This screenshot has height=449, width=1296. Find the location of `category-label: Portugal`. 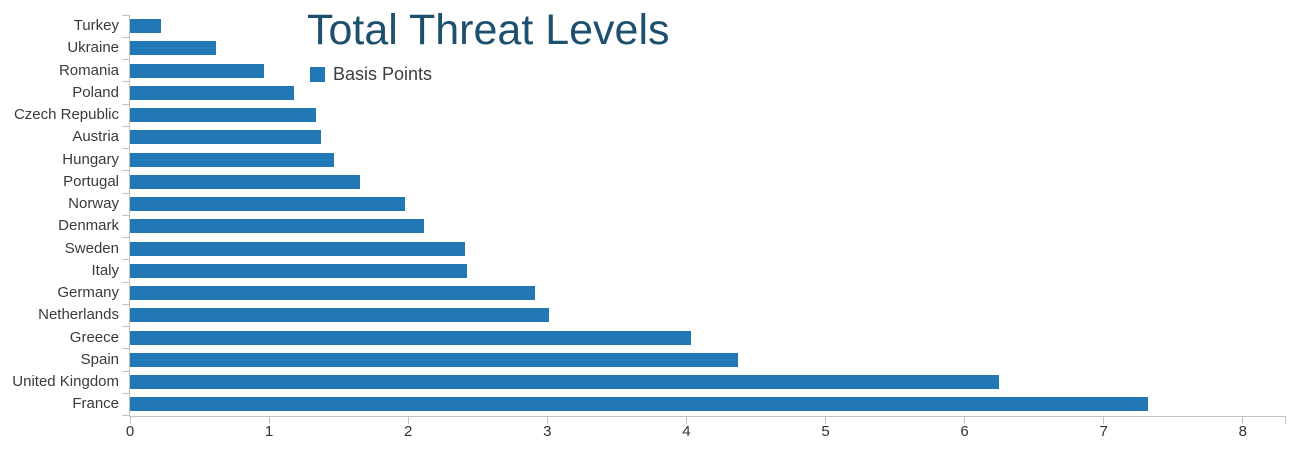

category-label: Portugal is located at coordinates (91, 181).